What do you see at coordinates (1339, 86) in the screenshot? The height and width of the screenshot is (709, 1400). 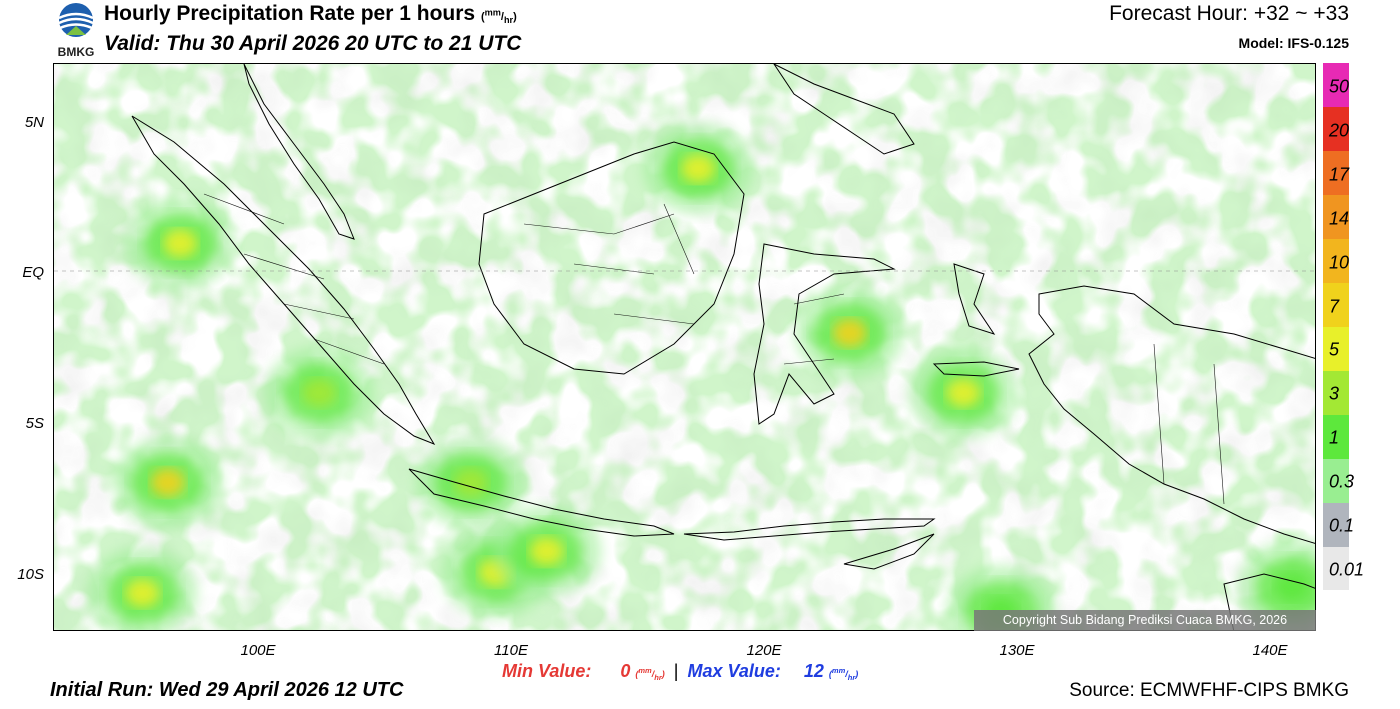 I see `colorbar-label: 50` at bounding box center [1339, 86].